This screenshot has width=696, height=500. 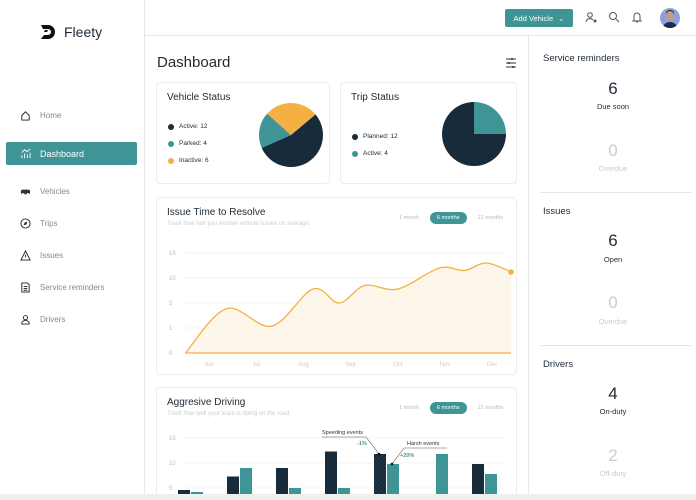 What do you see at coordinates (348, 307) in the screenshot?
I see `area-fill` at bounding box center [348, 307].